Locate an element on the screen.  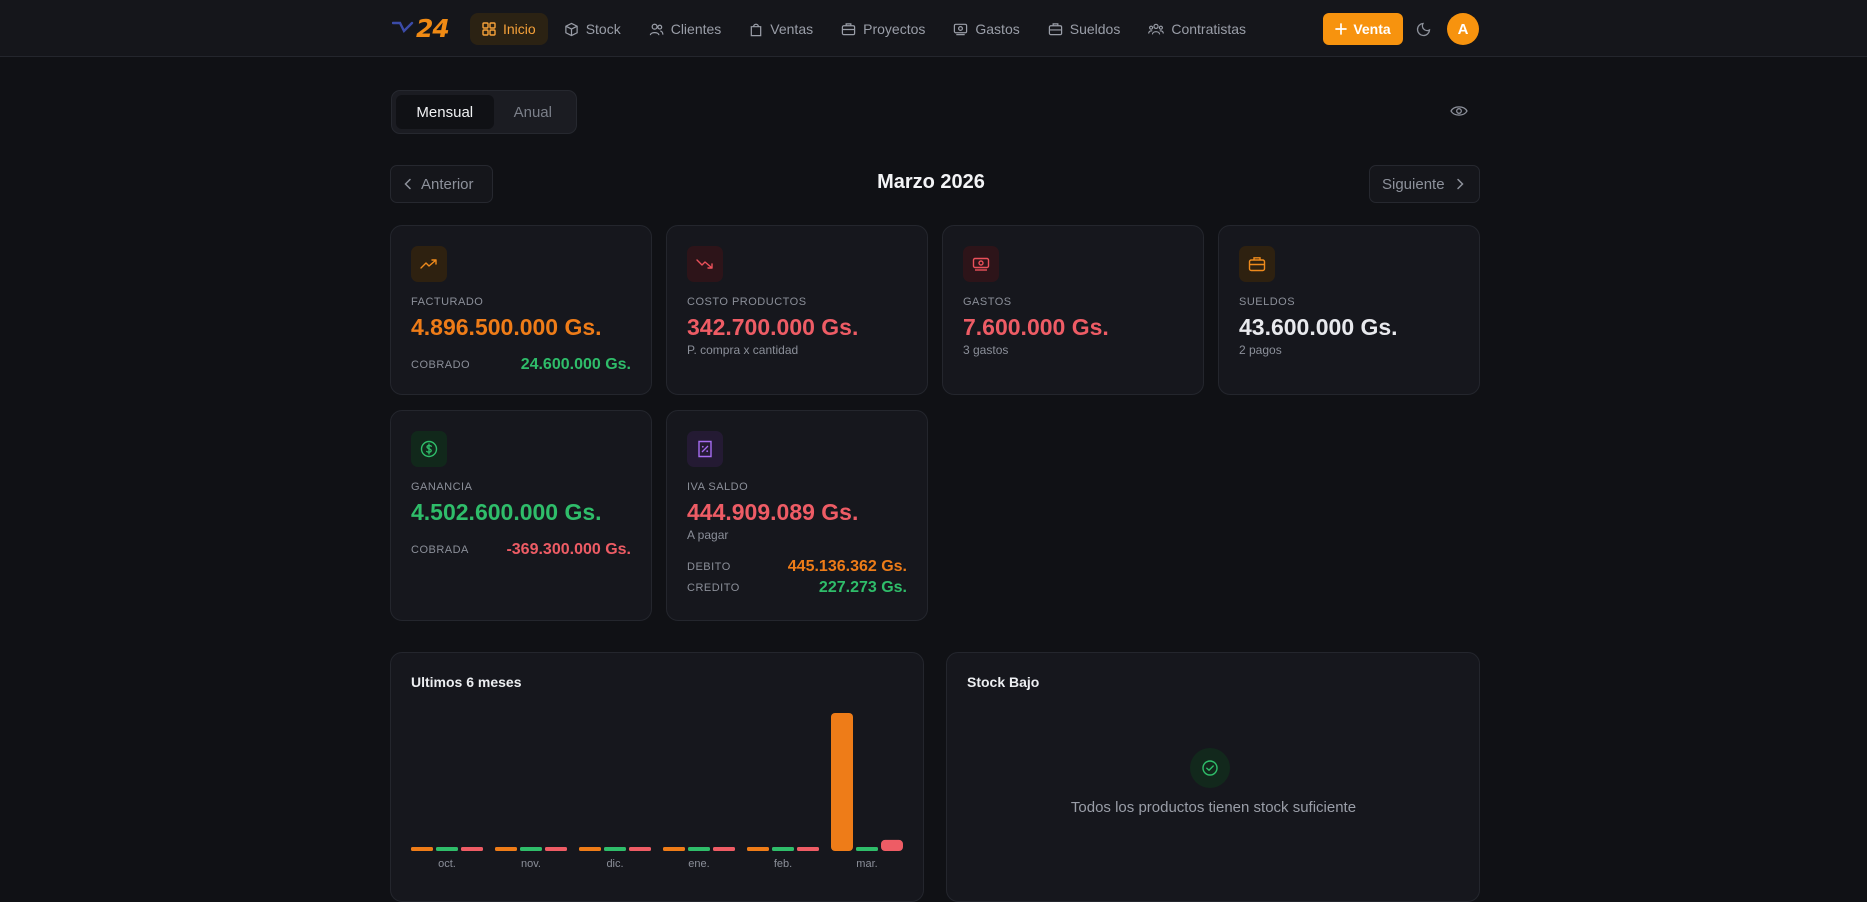
card-value: 4.896.500.000 Gs. is located at coordinates (506, 327).